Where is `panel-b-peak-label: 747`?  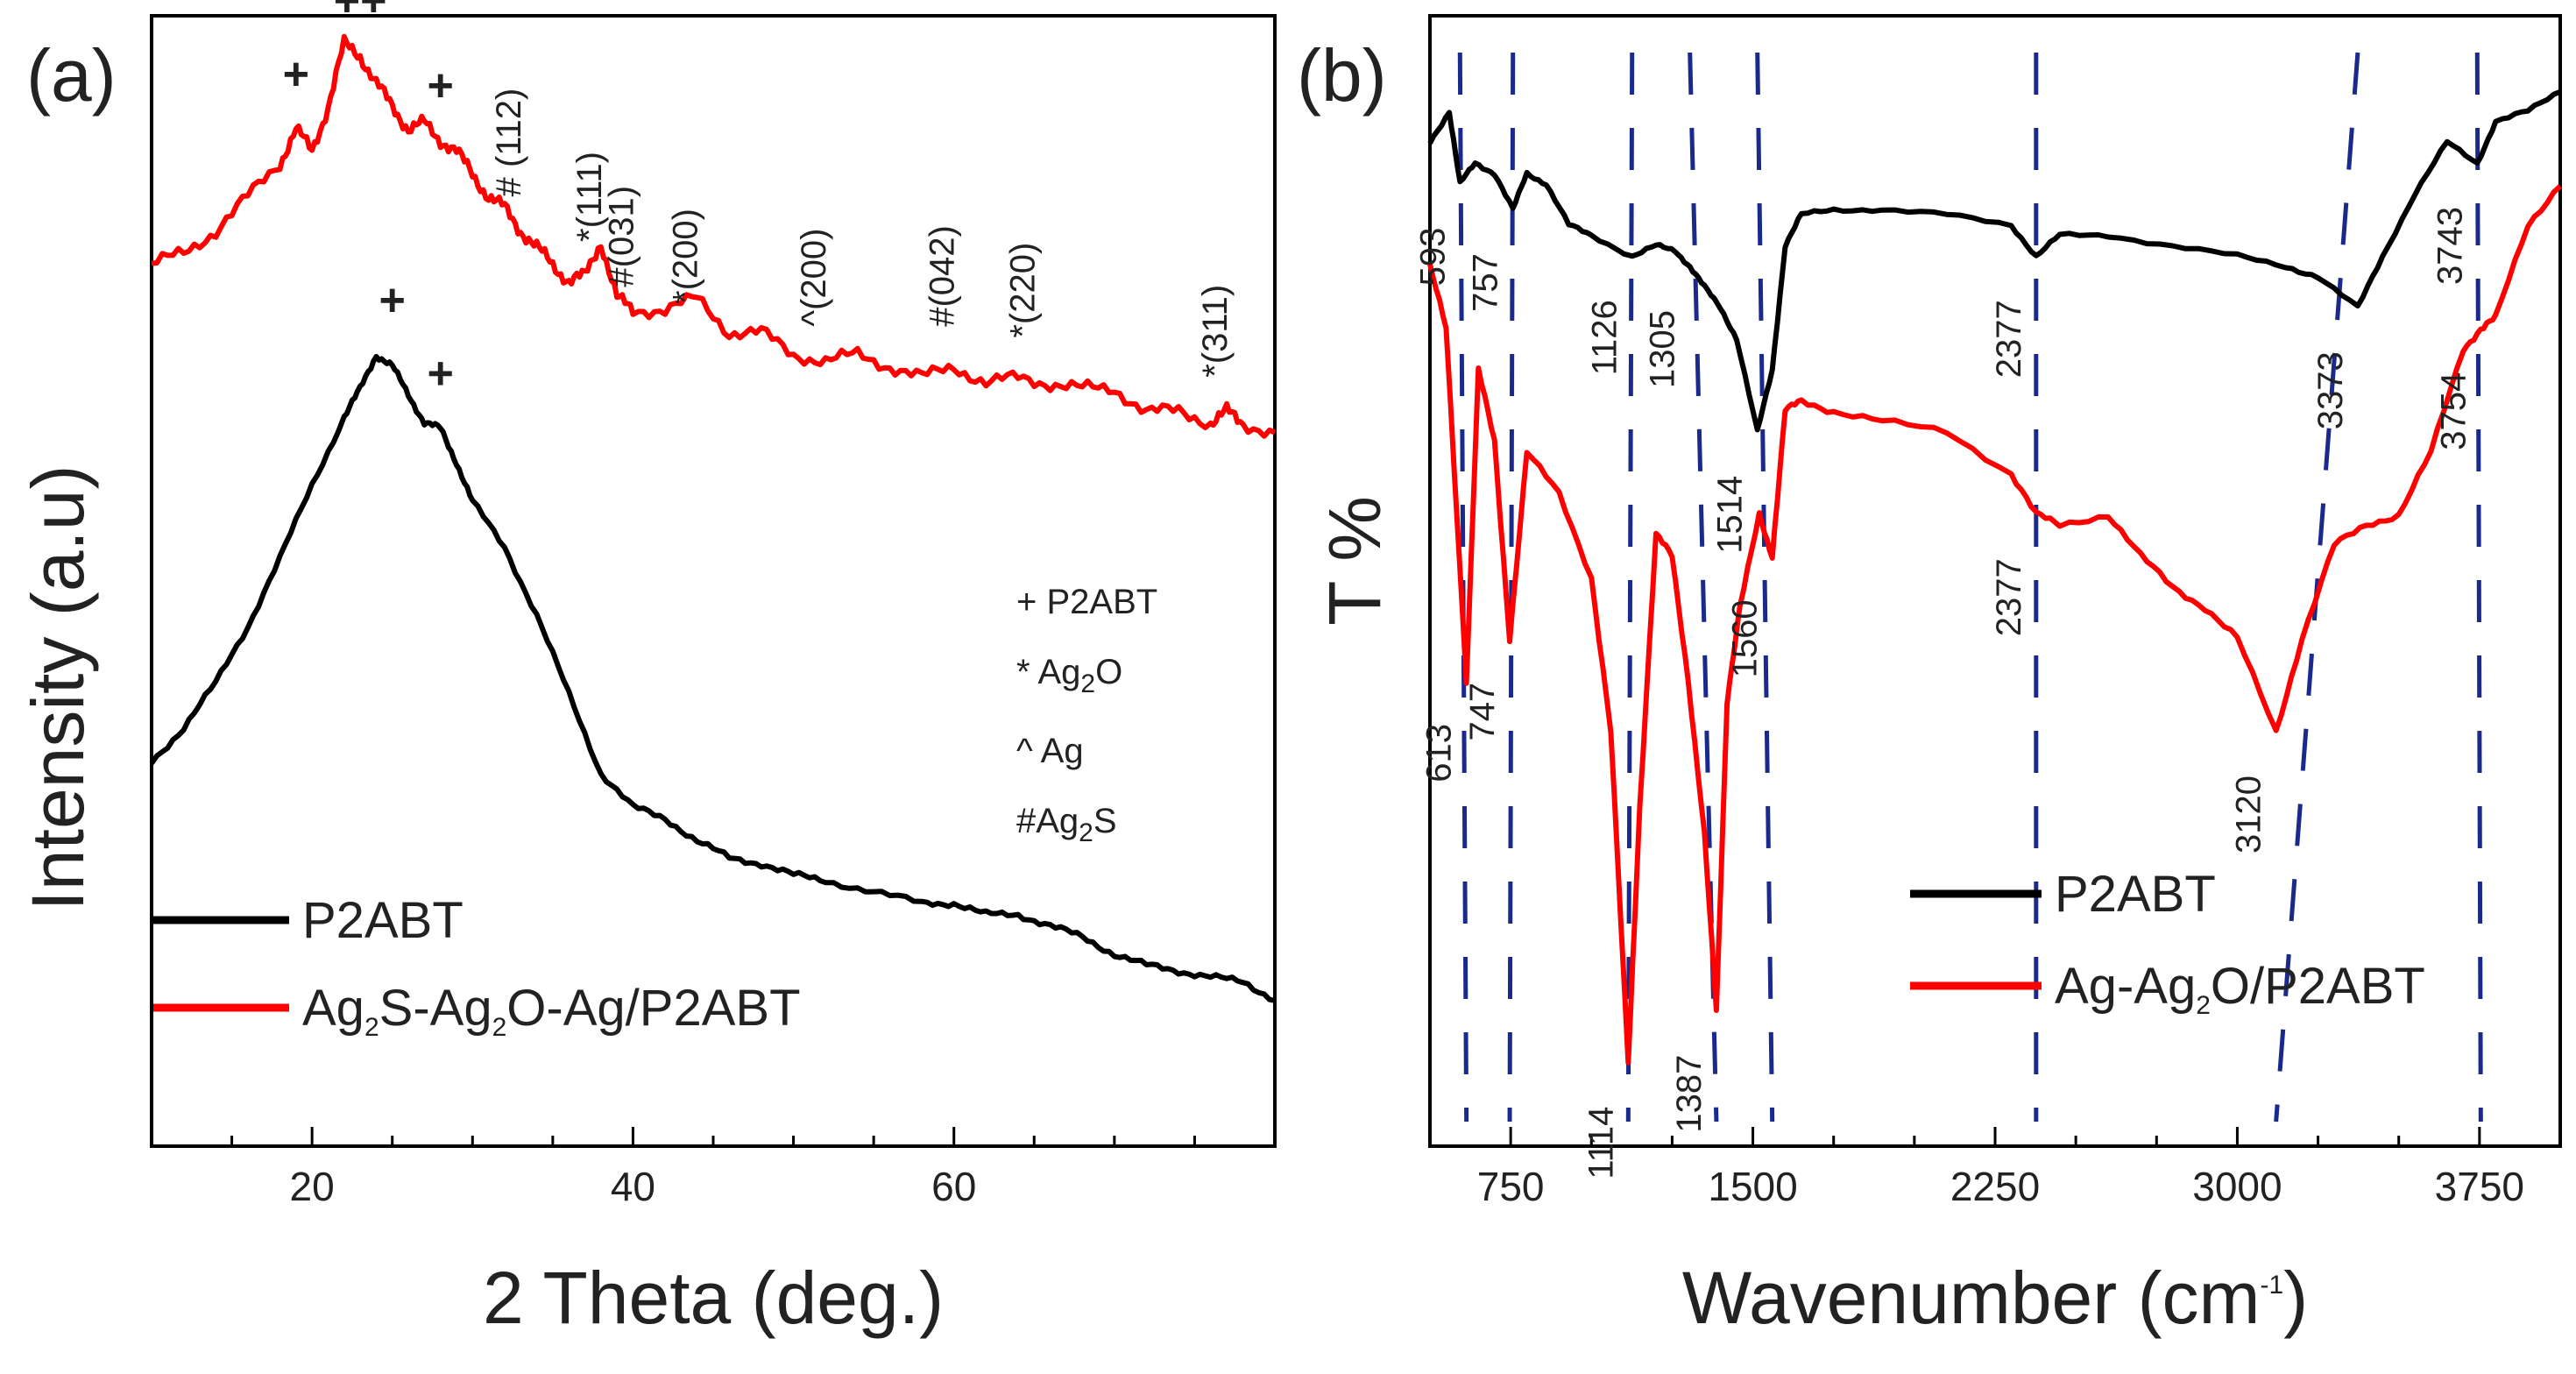
panel-b-peak-label: 747 is located at coordinates (1482, 712).